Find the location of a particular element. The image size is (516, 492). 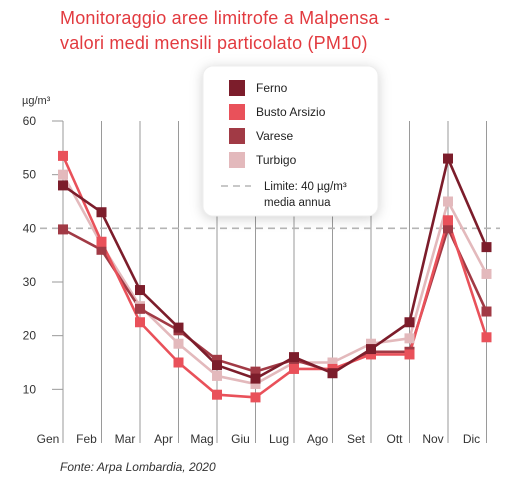

x-tick-label: Ago is located at coordinates (318, 439).